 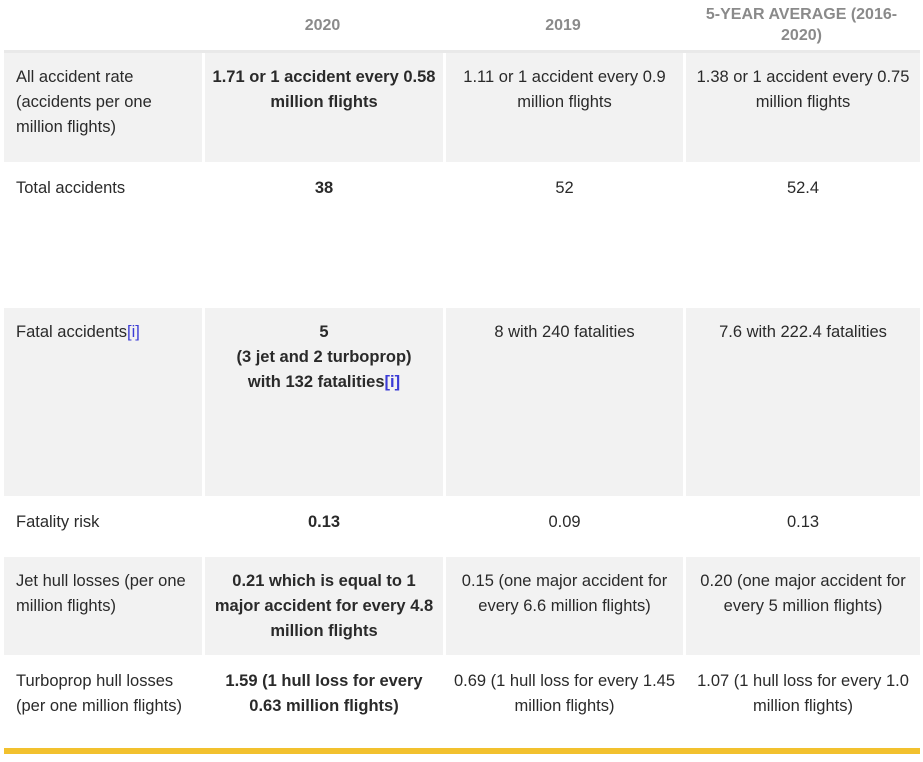 What do you see at coordinates (563, 403) in the screenshot?
I see `cell-2019: 8 with 240 fatalities` at bounding box center [563, 403].